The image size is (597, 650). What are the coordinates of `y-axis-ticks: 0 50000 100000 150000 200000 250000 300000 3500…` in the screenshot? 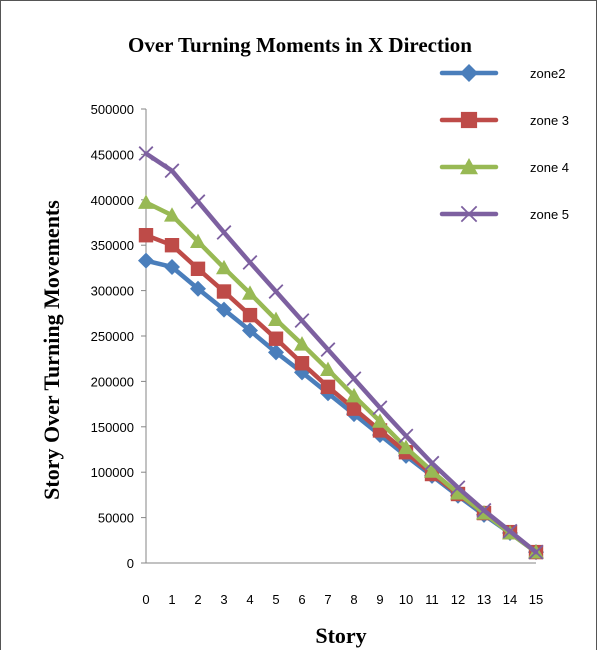 It's located at (118, 336).